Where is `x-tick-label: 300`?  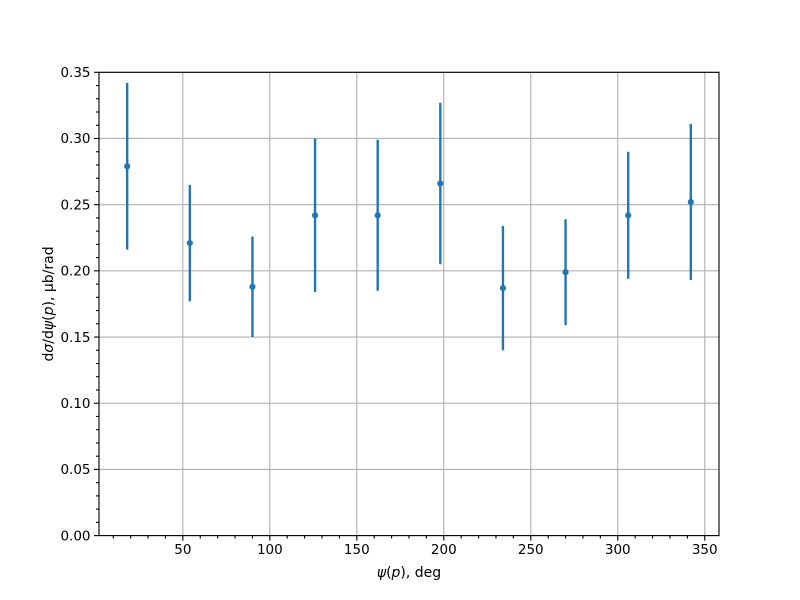 x-tick-label: 300 is located at coordinates (618, 550).